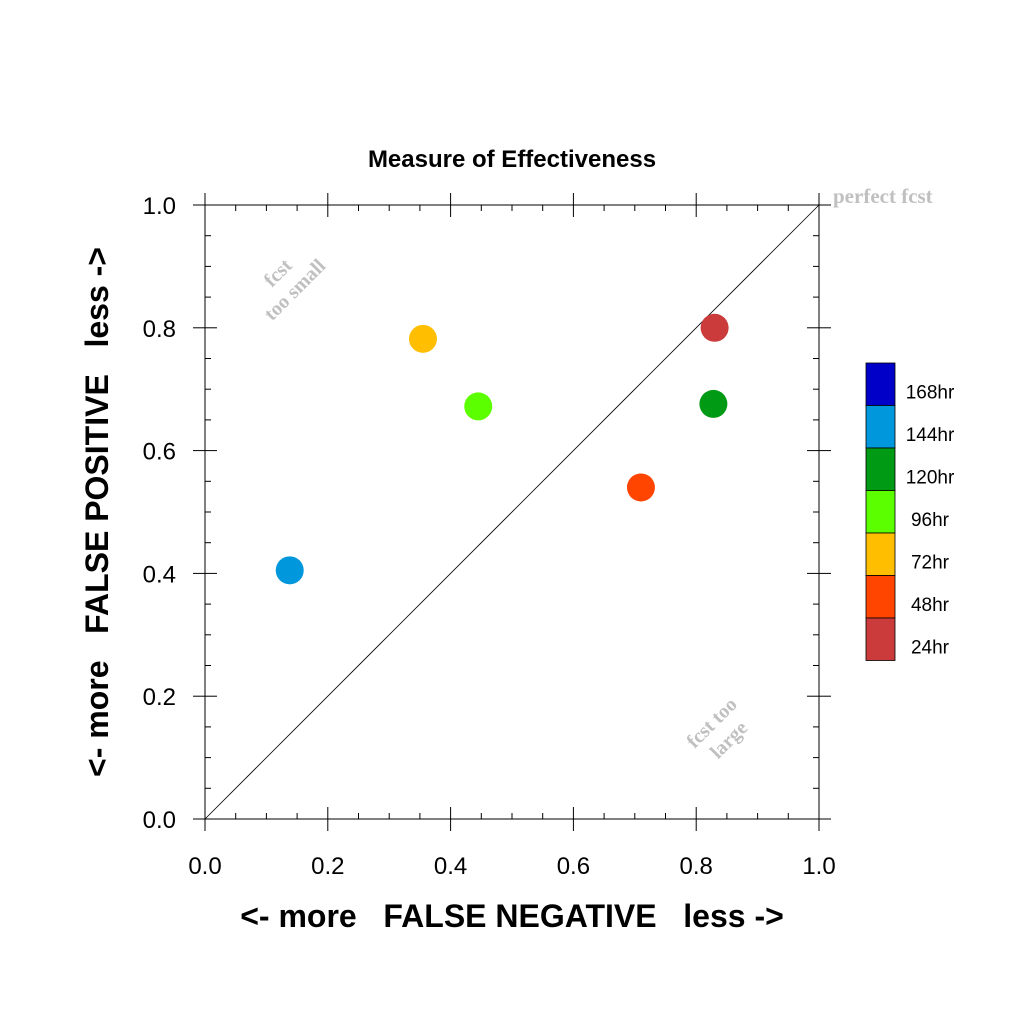  I want to click on scatter-point-72hr, so click(422, 338).